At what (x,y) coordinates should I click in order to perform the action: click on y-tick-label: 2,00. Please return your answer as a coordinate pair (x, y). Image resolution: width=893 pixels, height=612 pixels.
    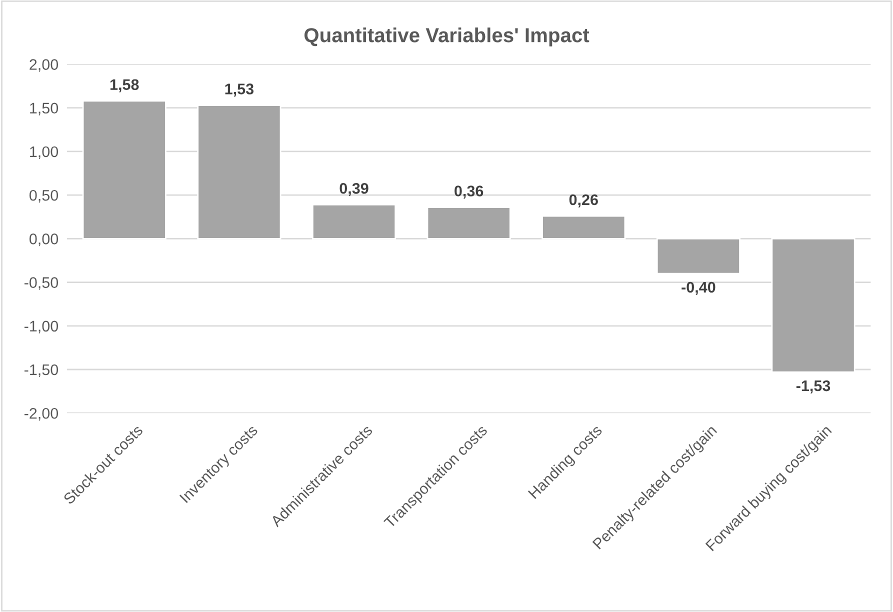
    Looking at the image, I should click on (44, 65).